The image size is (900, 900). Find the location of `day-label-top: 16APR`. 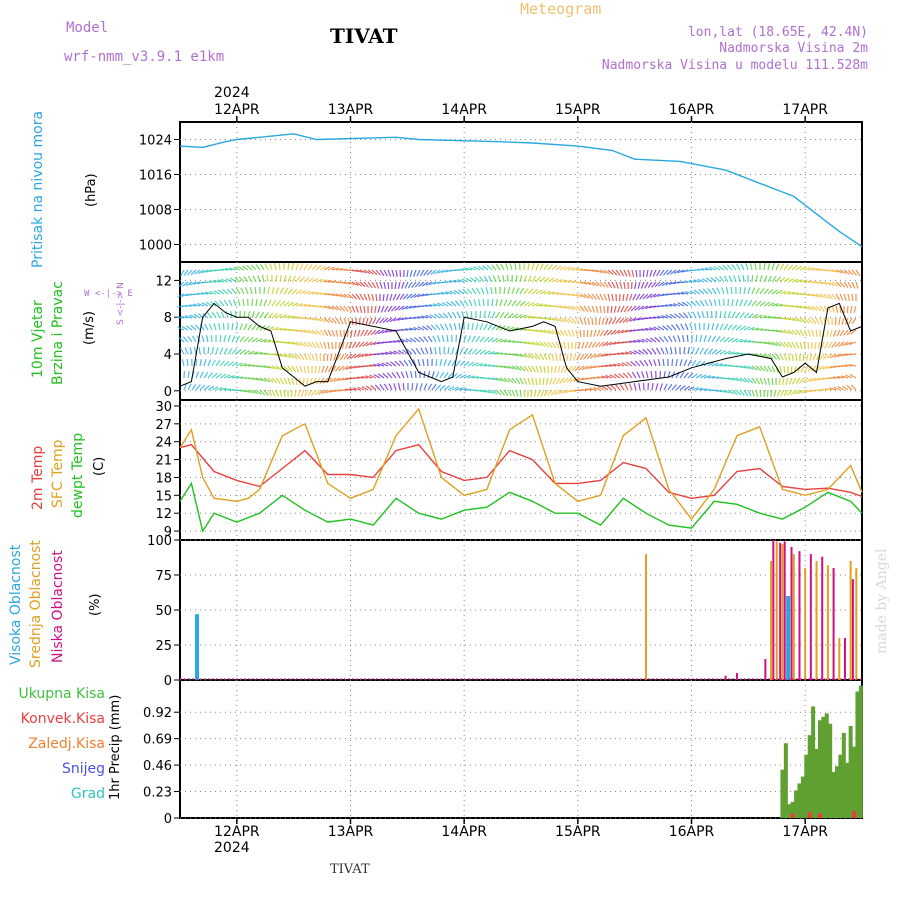

day-label-top: 16APR is located at coordinates (692, 110).